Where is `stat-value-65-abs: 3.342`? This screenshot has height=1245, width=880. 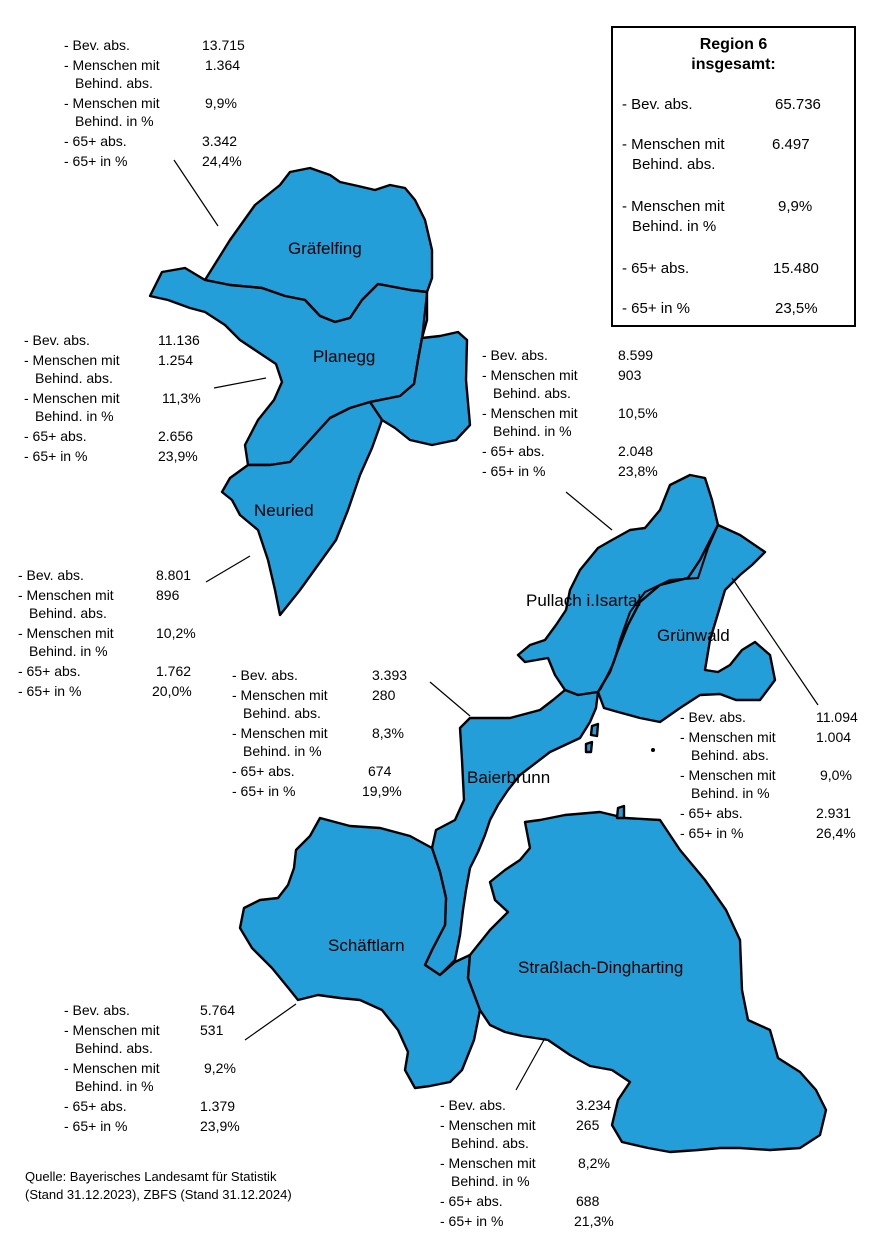 stat-value-65-abs: 3.342 is located at coordinates (220, 141).